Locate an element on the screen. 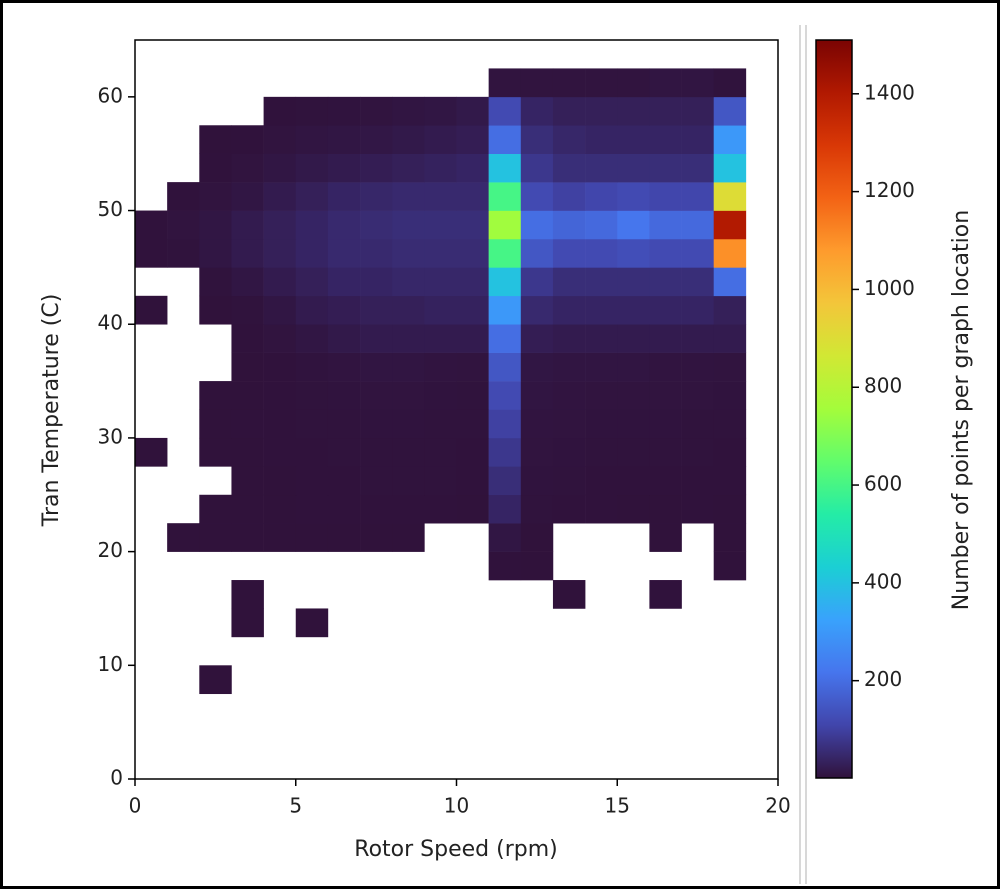 This screenshot has height=889, width=1000. y-axis-label: Tran Temperature (C) is located at coordinates (51, 411).